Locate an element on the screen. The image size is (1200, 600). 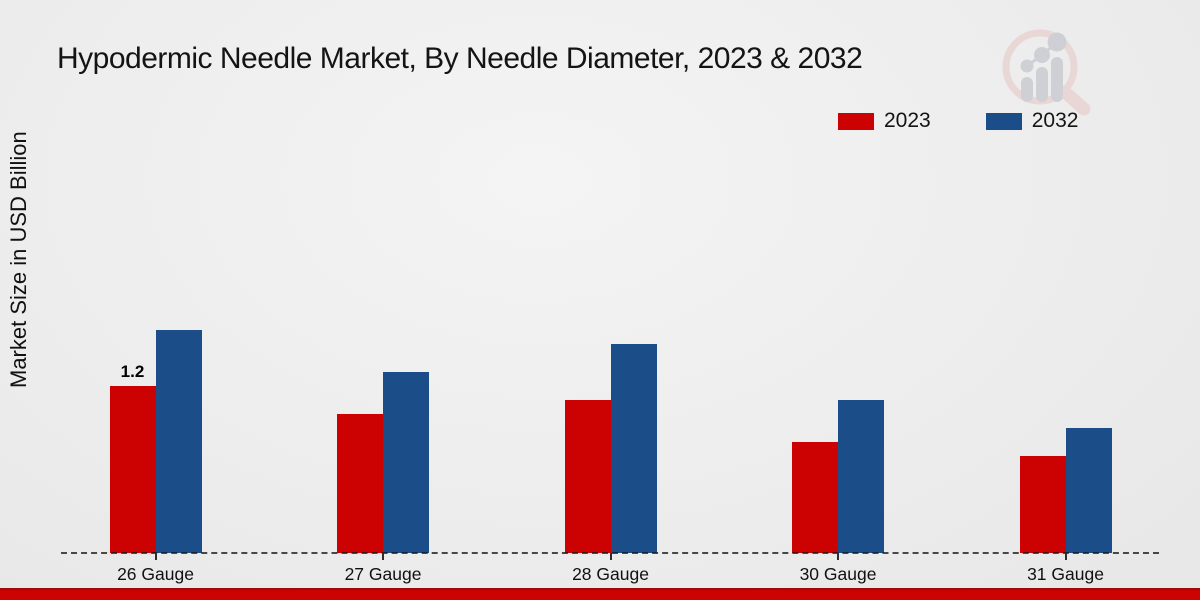
market-research-magnifier-chart-logo is located at coordinates (1046, 72).